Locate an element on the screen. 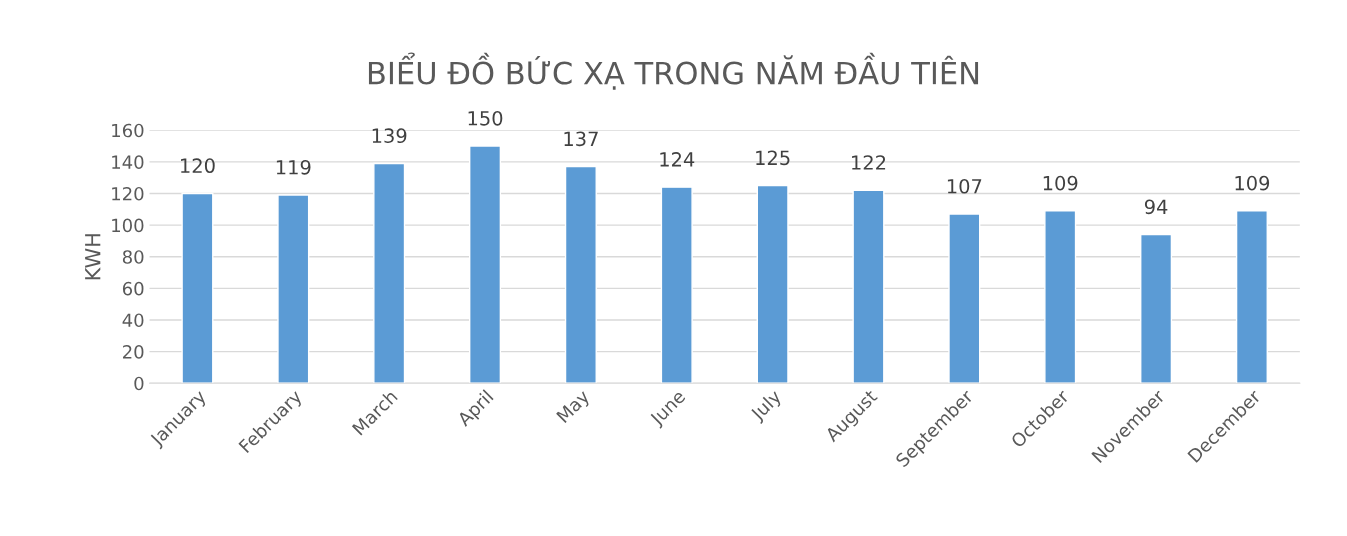 This screenshot has width=1347, height=536. y-tick-label: 120 is located at coordinates (128, 193).